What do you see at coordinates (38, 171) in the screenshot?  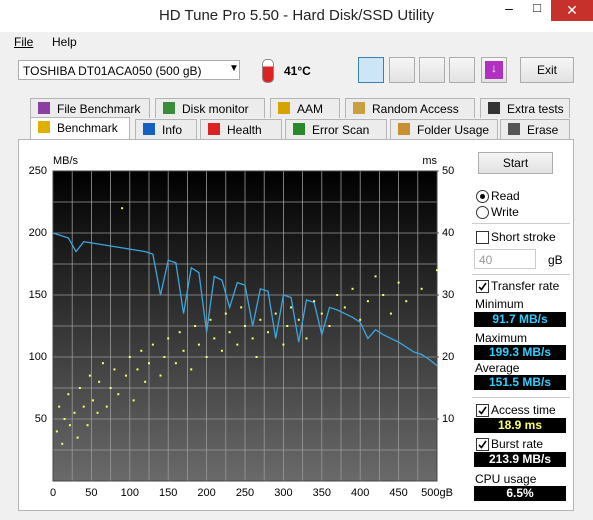 I see `y-tick-label: 250` at bounding box center [38, 171].